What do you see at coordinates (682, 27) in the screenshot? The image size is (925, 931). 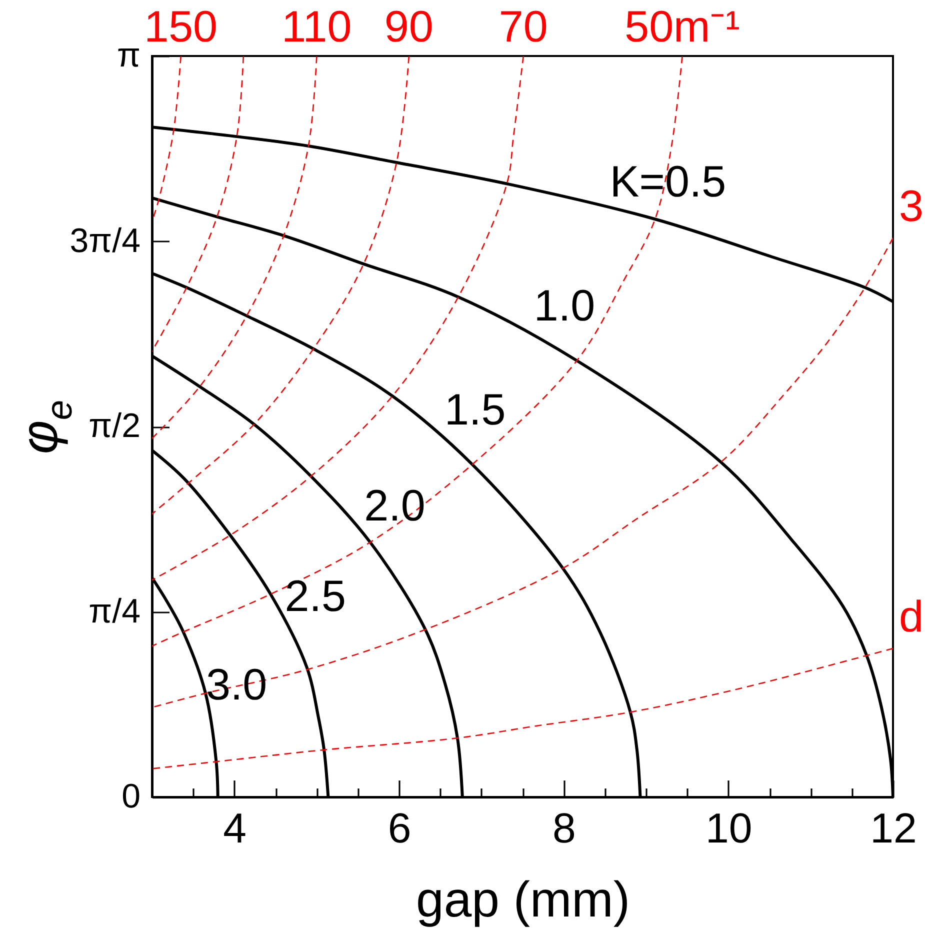 I see `series-label: 50m⁻¹` at bounding box center [682, 27].